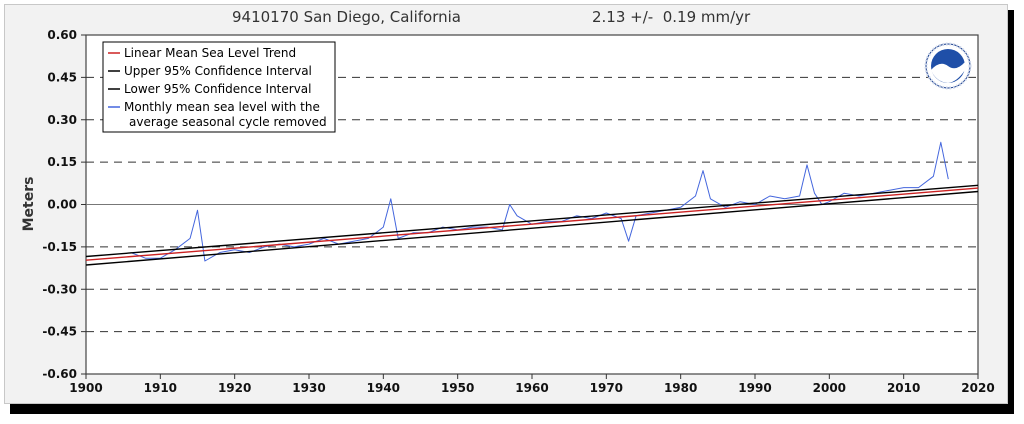 This screenshot has width=1024, height=424. I want to click on y-axis-ticks: 0.60 0.45 0.30 0.15 0.00 -0.15 -0.30 -0.45 -0.60, so click(64, 204).